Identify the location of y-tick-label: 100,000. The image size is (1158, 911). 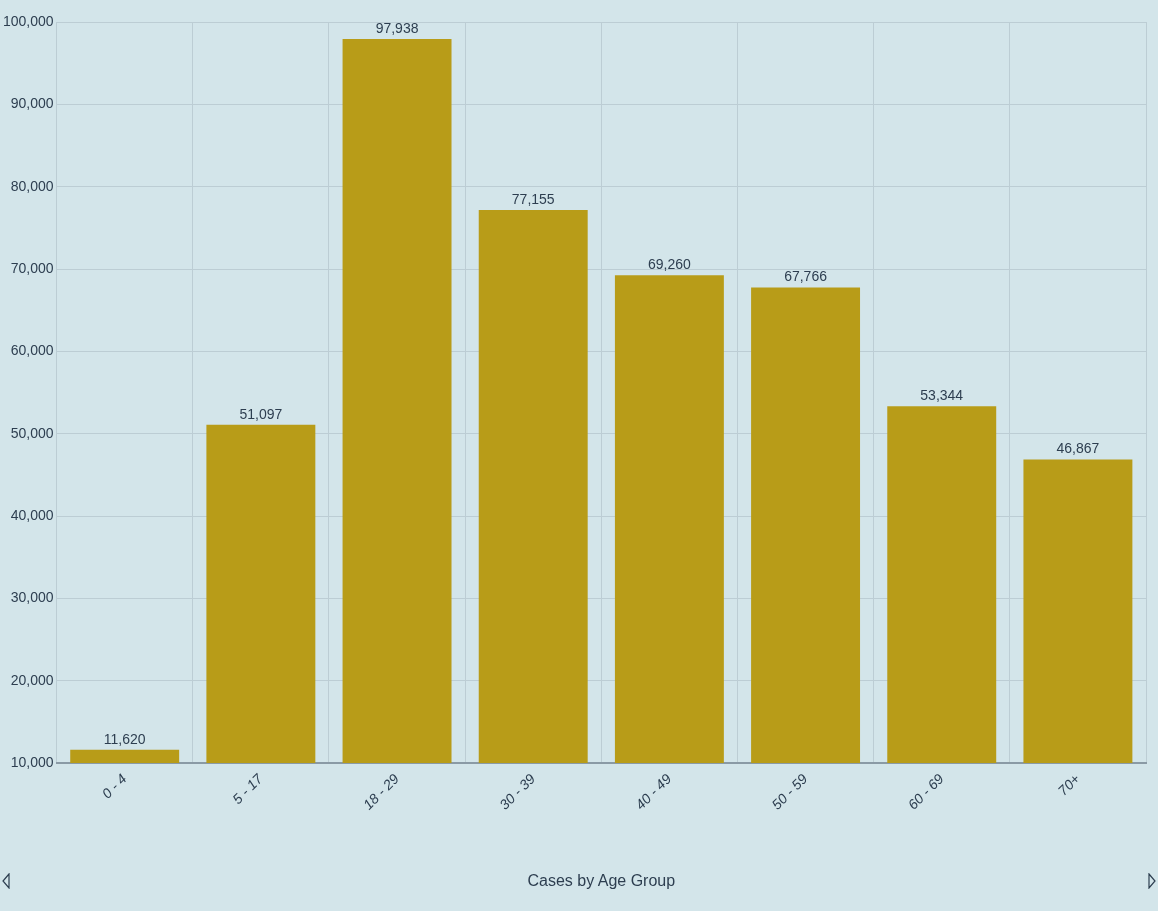
(28, 20).